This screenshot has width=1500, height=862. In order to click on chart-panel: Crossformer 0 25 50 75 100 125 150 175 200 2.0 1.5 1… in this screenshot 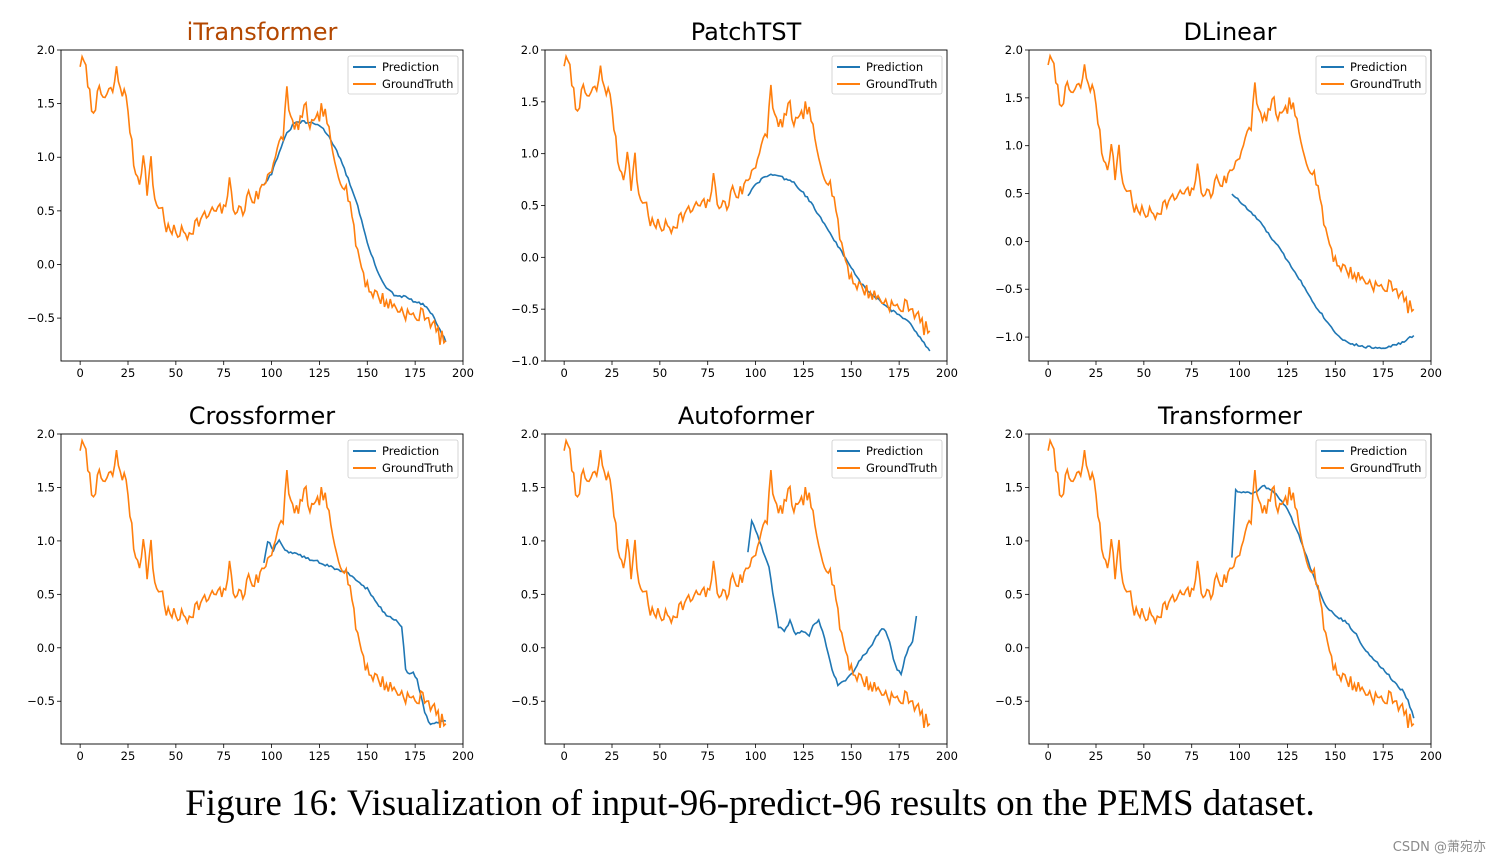, I will do `click(250, 582)`.